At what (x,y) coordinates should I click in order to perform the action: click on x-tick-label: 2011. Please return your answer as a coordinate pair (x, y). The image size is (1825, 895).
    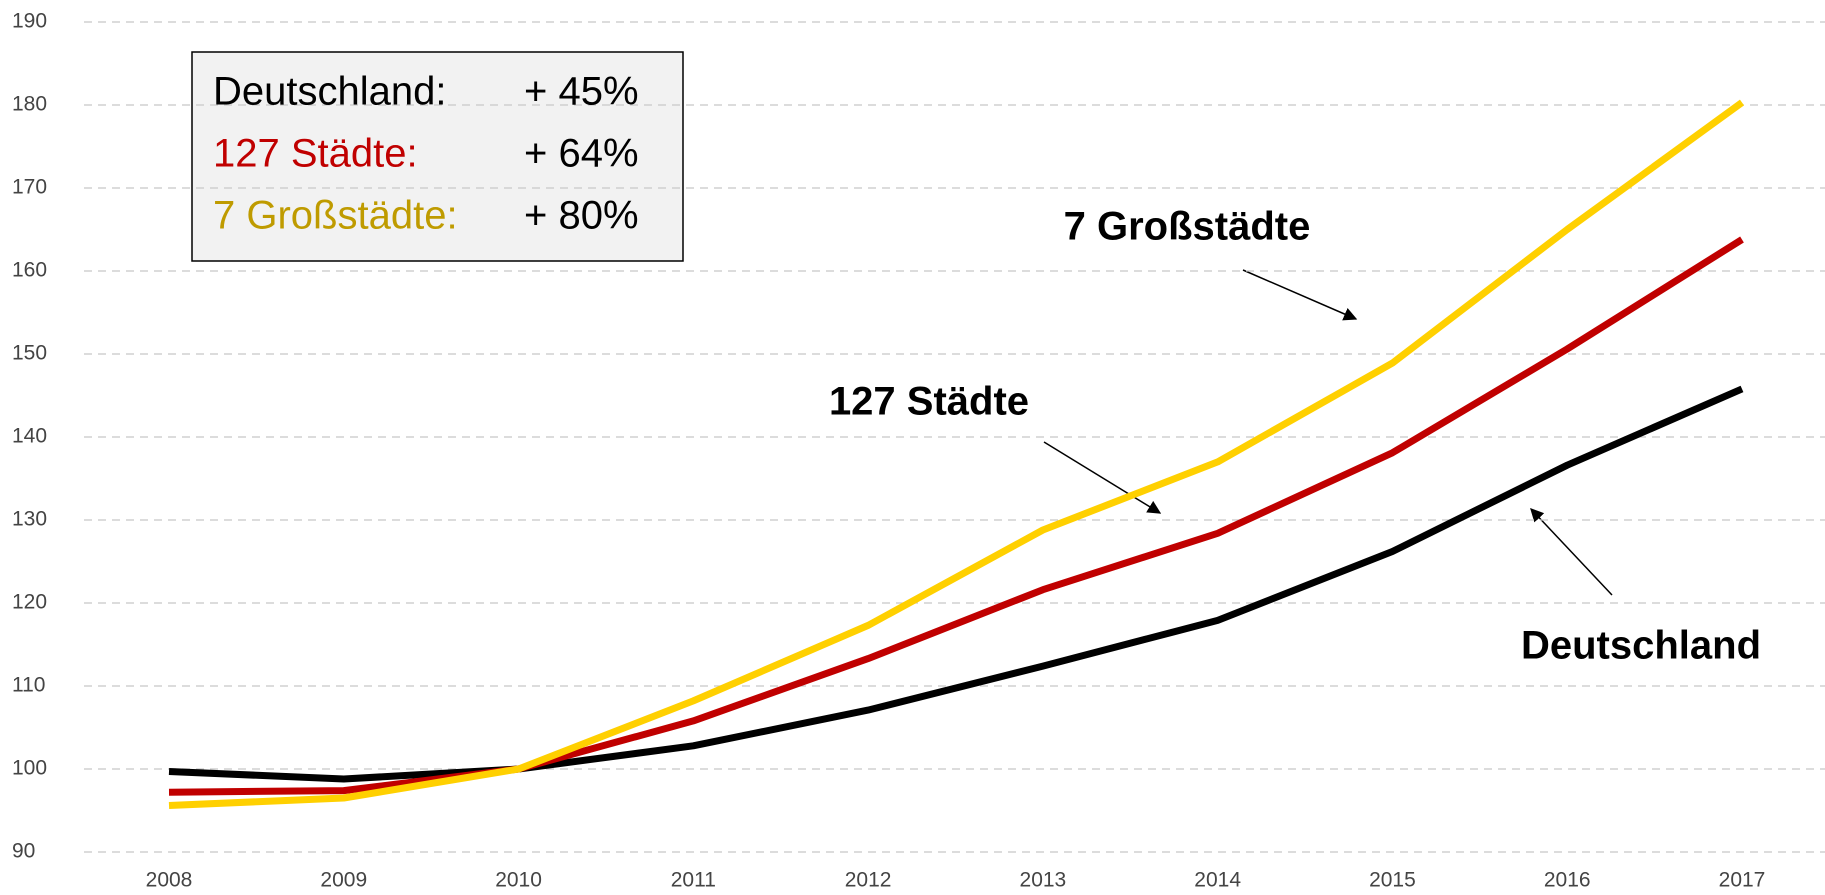
    Looking at the image, I should click on (693, 880).